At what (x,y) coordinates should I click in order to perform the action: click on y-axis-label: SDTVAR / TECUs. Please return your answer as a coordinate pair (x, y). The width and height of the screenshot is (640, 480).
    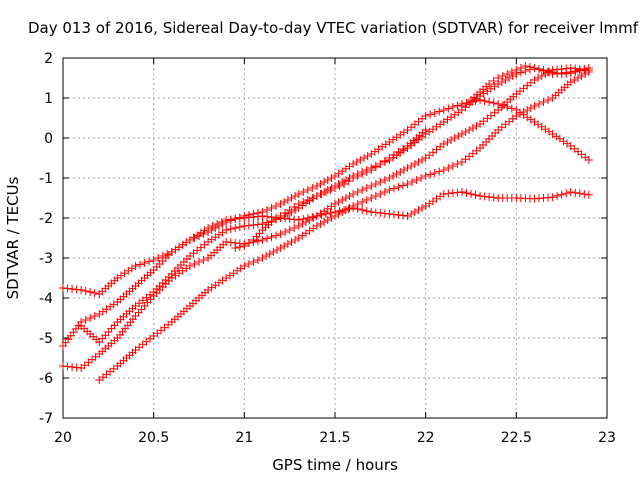
    Looking at the image, I should click on (13, 237).